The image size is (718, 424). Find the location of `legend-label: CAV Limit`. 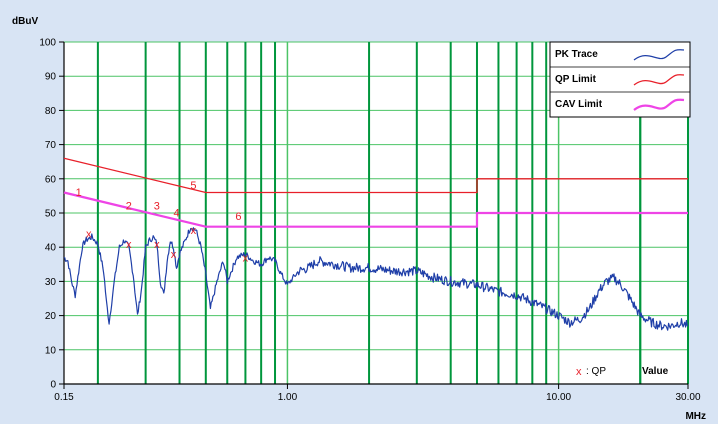

legend-label: CAV Limit is located at coordinates (579, 104).